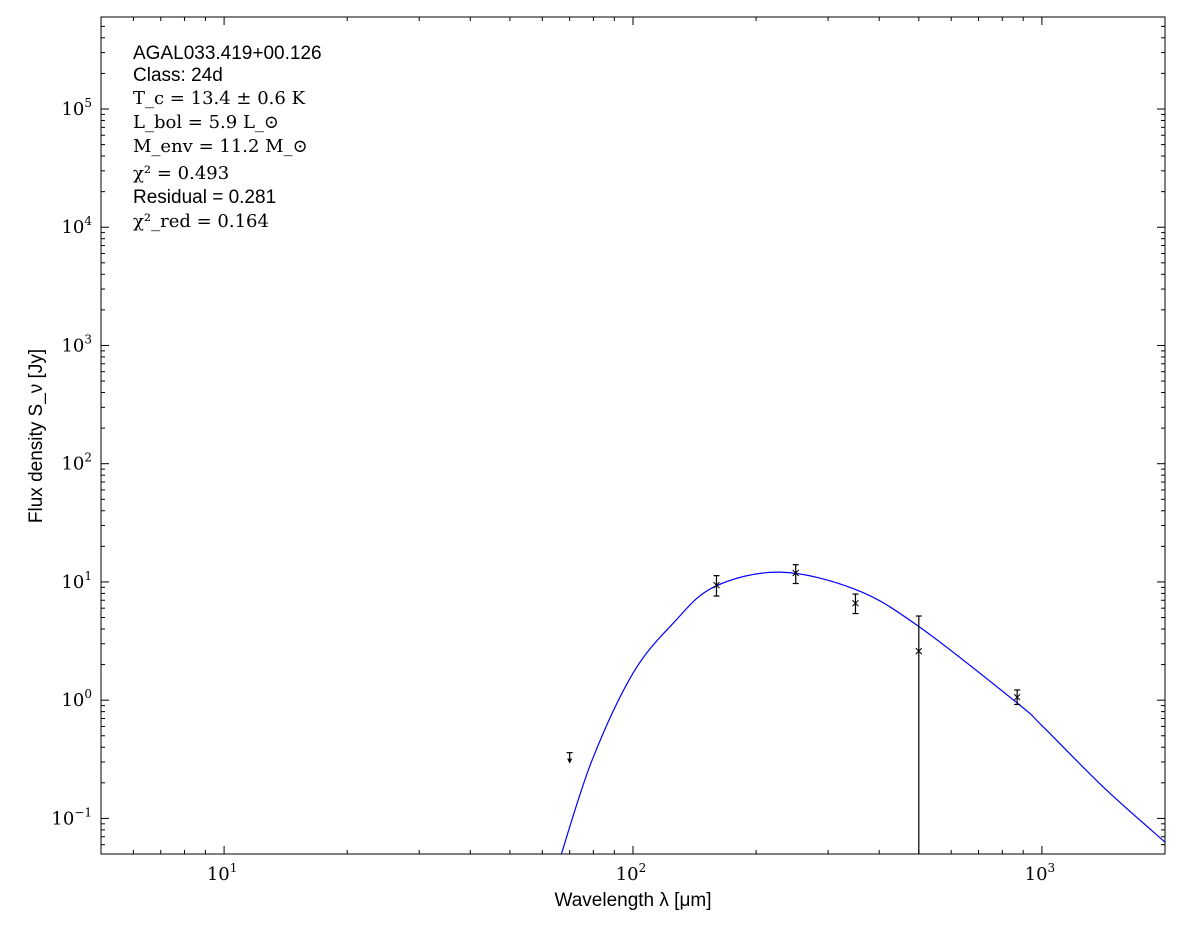  Describe the element at coordinates (36, 436) in the screenshot. I see `y-axis-label: Flux density S_ν [Jy]` at that location.